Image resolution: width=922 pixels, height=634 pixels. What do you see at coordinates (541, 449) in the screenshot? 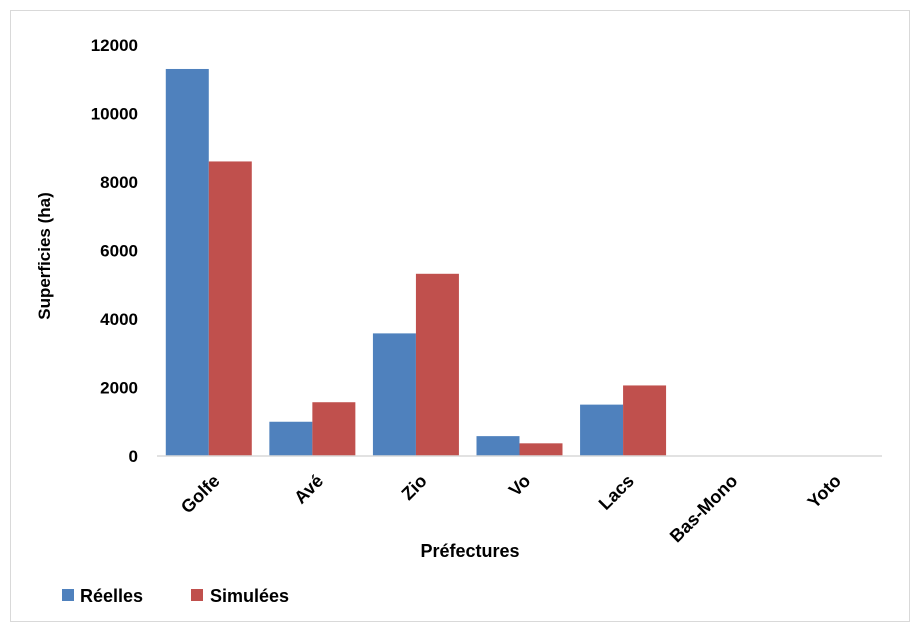
I see `bar-simulées-vo` at bounding box center [541, 449].